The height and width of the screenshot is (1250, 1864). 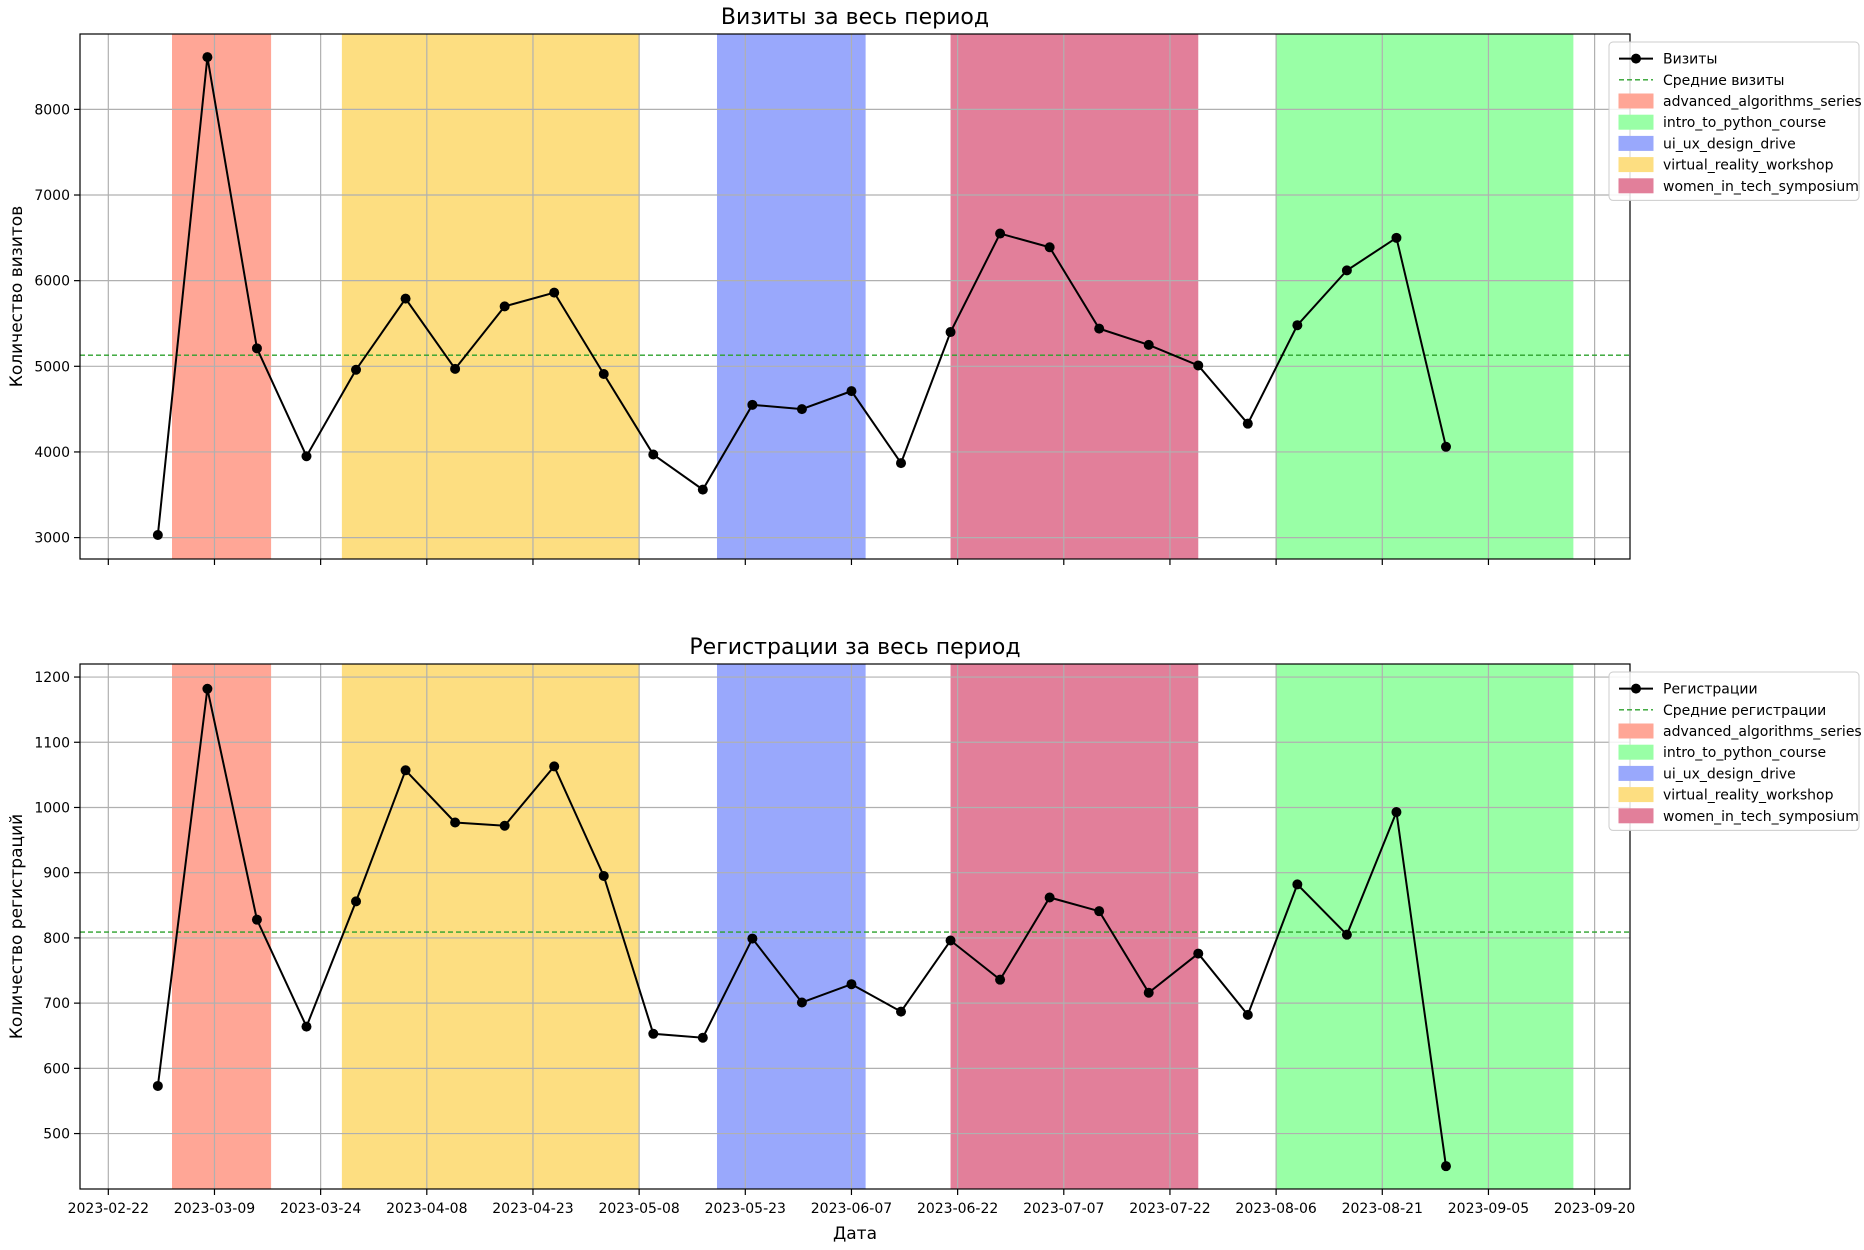 What do you see at coordinates (1636, 752) in the screenshot?
I see `chart-2-legend-patch-intro_to_python_course` at bounding box center [1636, 752].